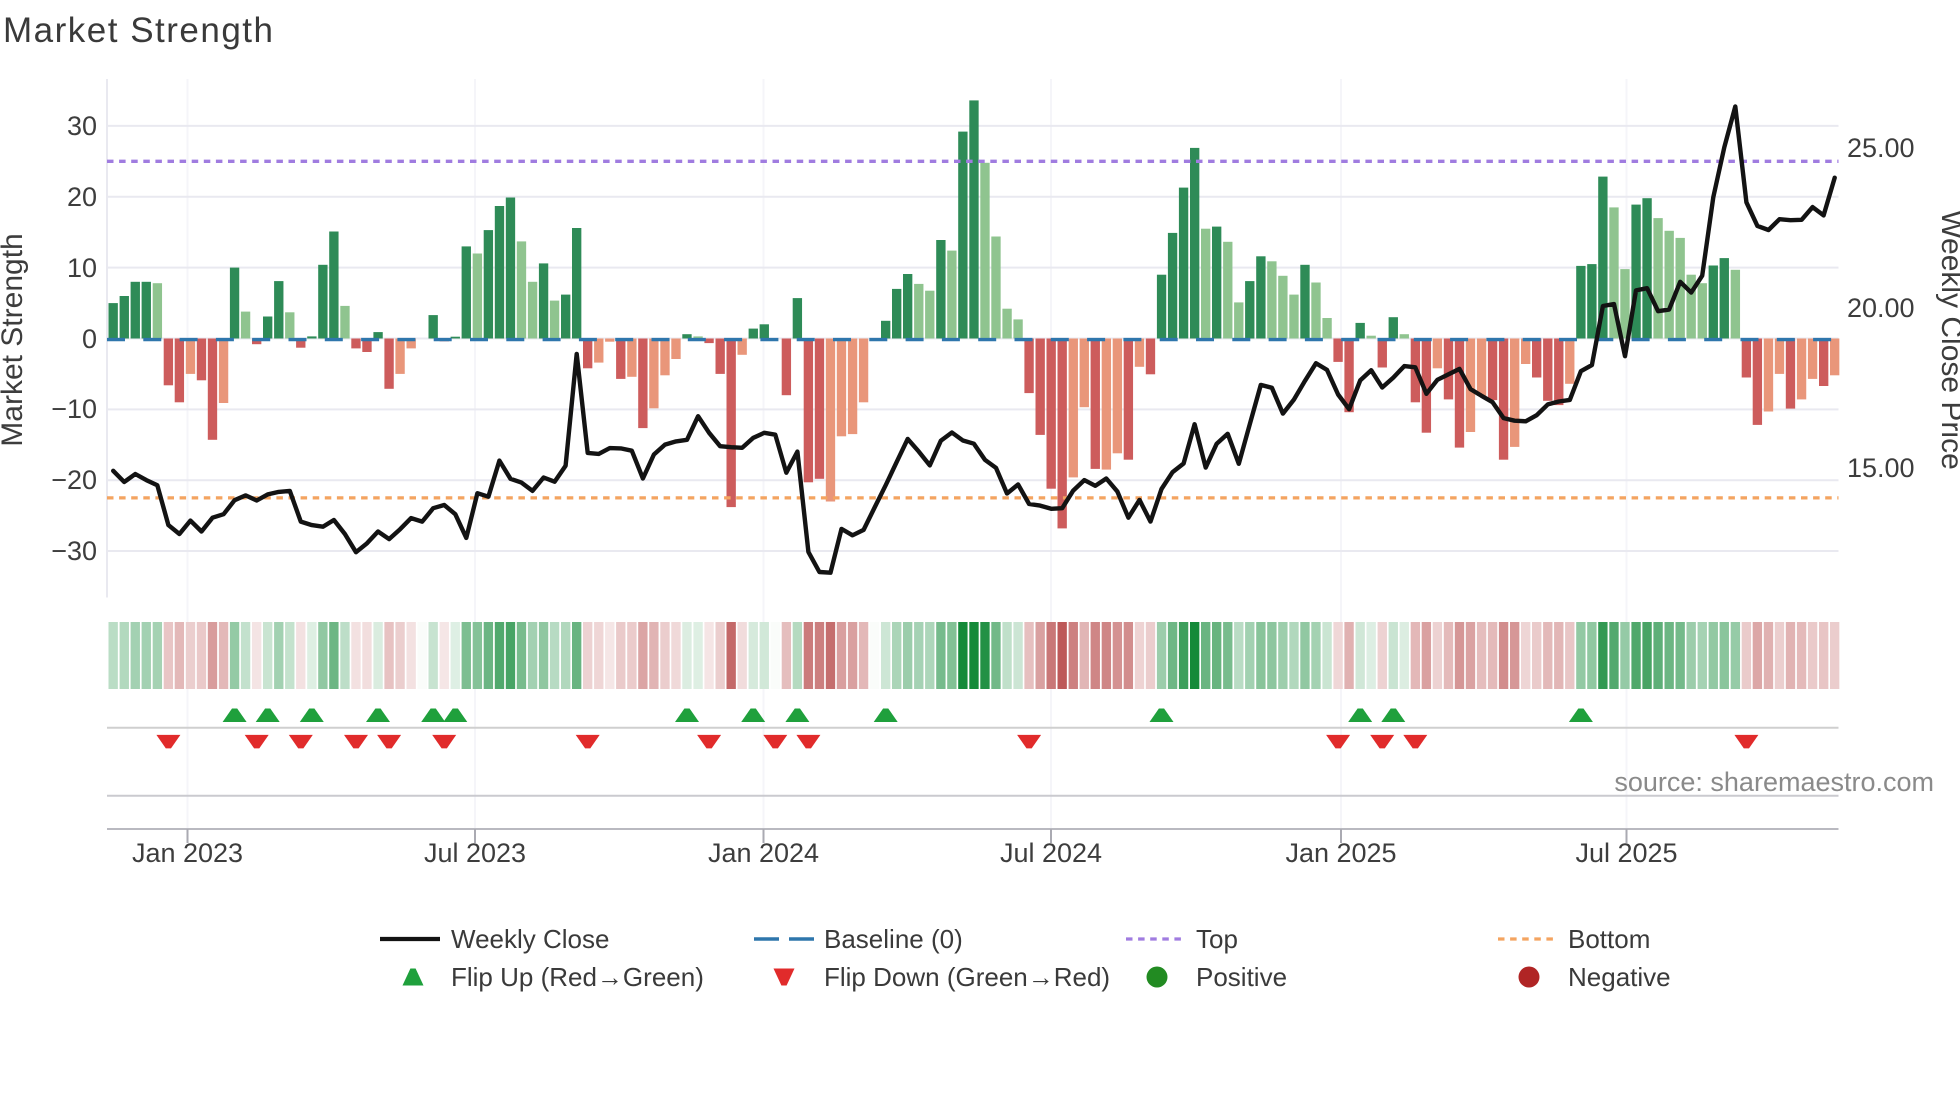 Image resolution: width=1960 pixels, height=1102 pixels. I want to click on svg-text: 20.00, so click(1881, 308).